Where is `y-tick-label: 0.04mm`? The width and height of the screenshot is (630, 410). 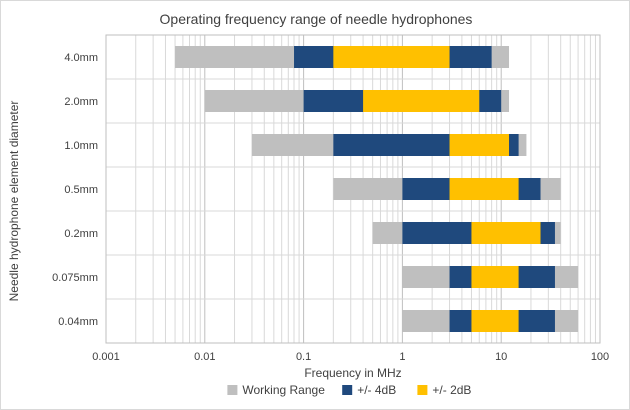 y-tick-label: 0.04mm is located at coordinates (78, 322).